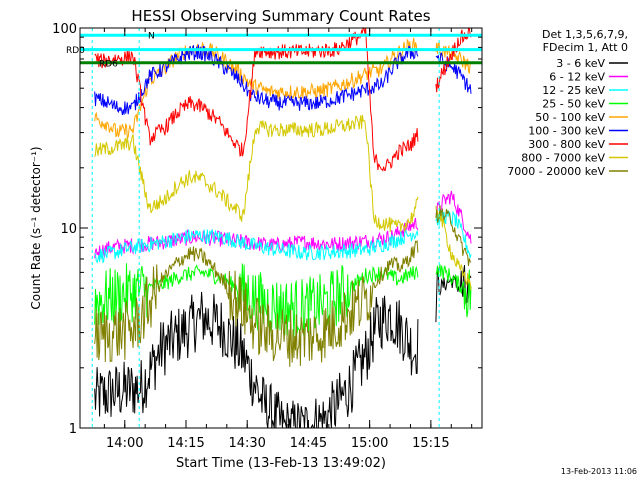 The image size is (640, 480). What do you see at coordinates (585, 47) in the screenshot?
I see `legend-header-line: FDecim 1, Att 0` at bounding box center [585, 47].